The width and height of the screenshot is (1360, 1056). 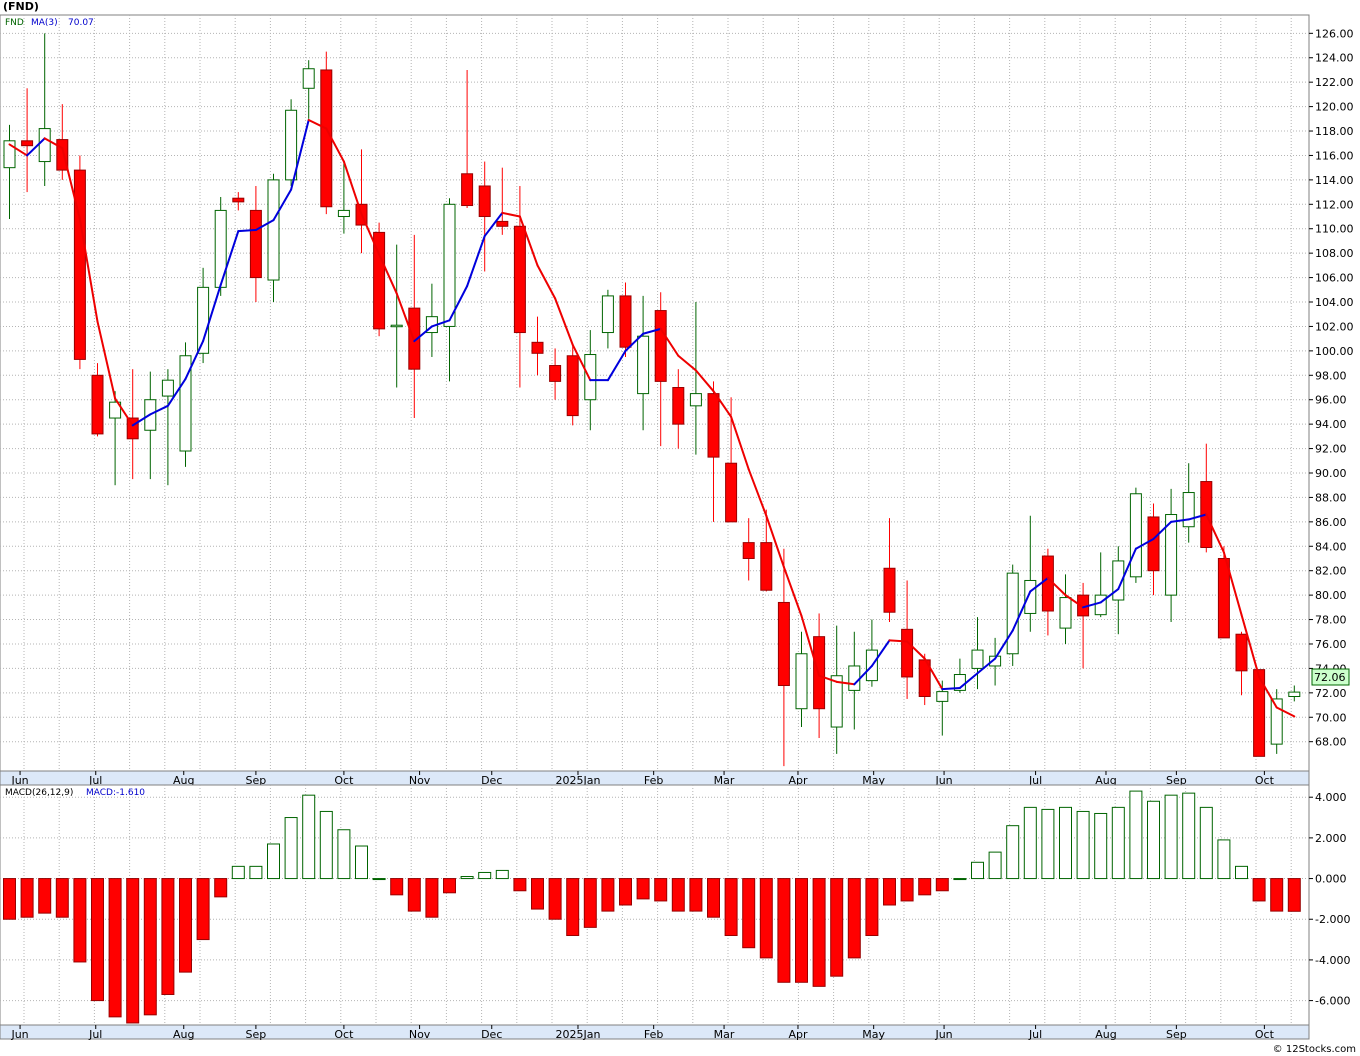 What do you see at coordinates (1331, 644) in the screenshot?
I see `price-y-tick-label: 76.00` at bounding box center [1331, 644].